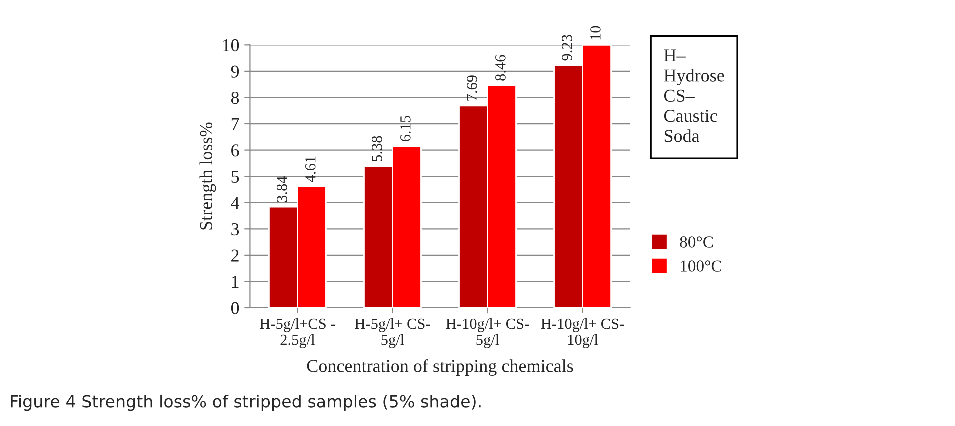 Image resolution: width=955 pixels, height=426 pixels. What do you see at coordinates (236, 124) in the screenshot?
I see `y-tick-label: 7` at bounding box center [236, 124].